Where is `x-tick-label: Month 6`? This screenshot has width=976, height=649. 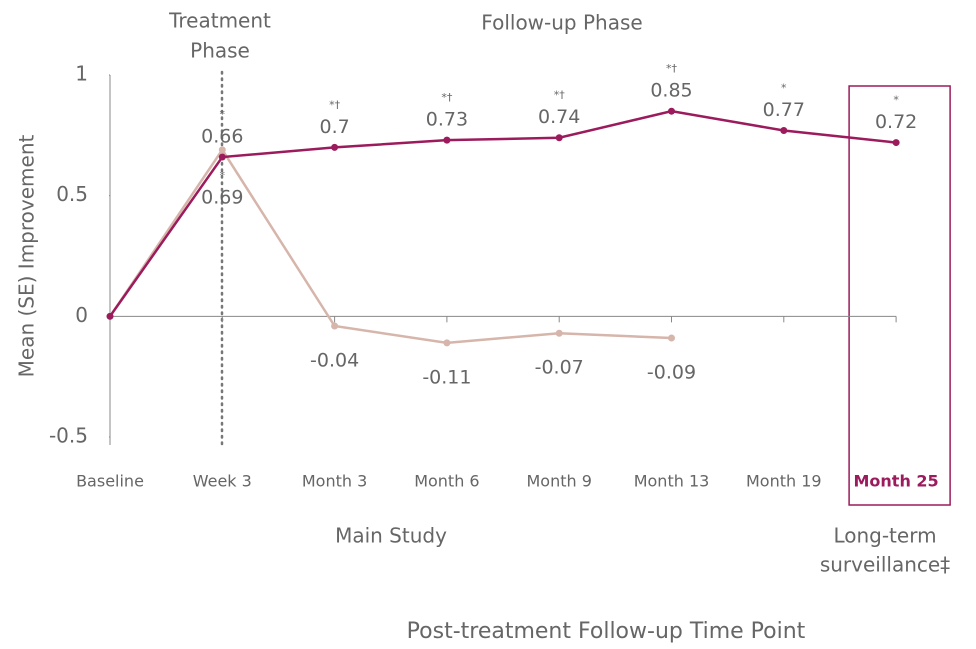
x-tick-label: Month 6 is located at coordinates (446, 481).